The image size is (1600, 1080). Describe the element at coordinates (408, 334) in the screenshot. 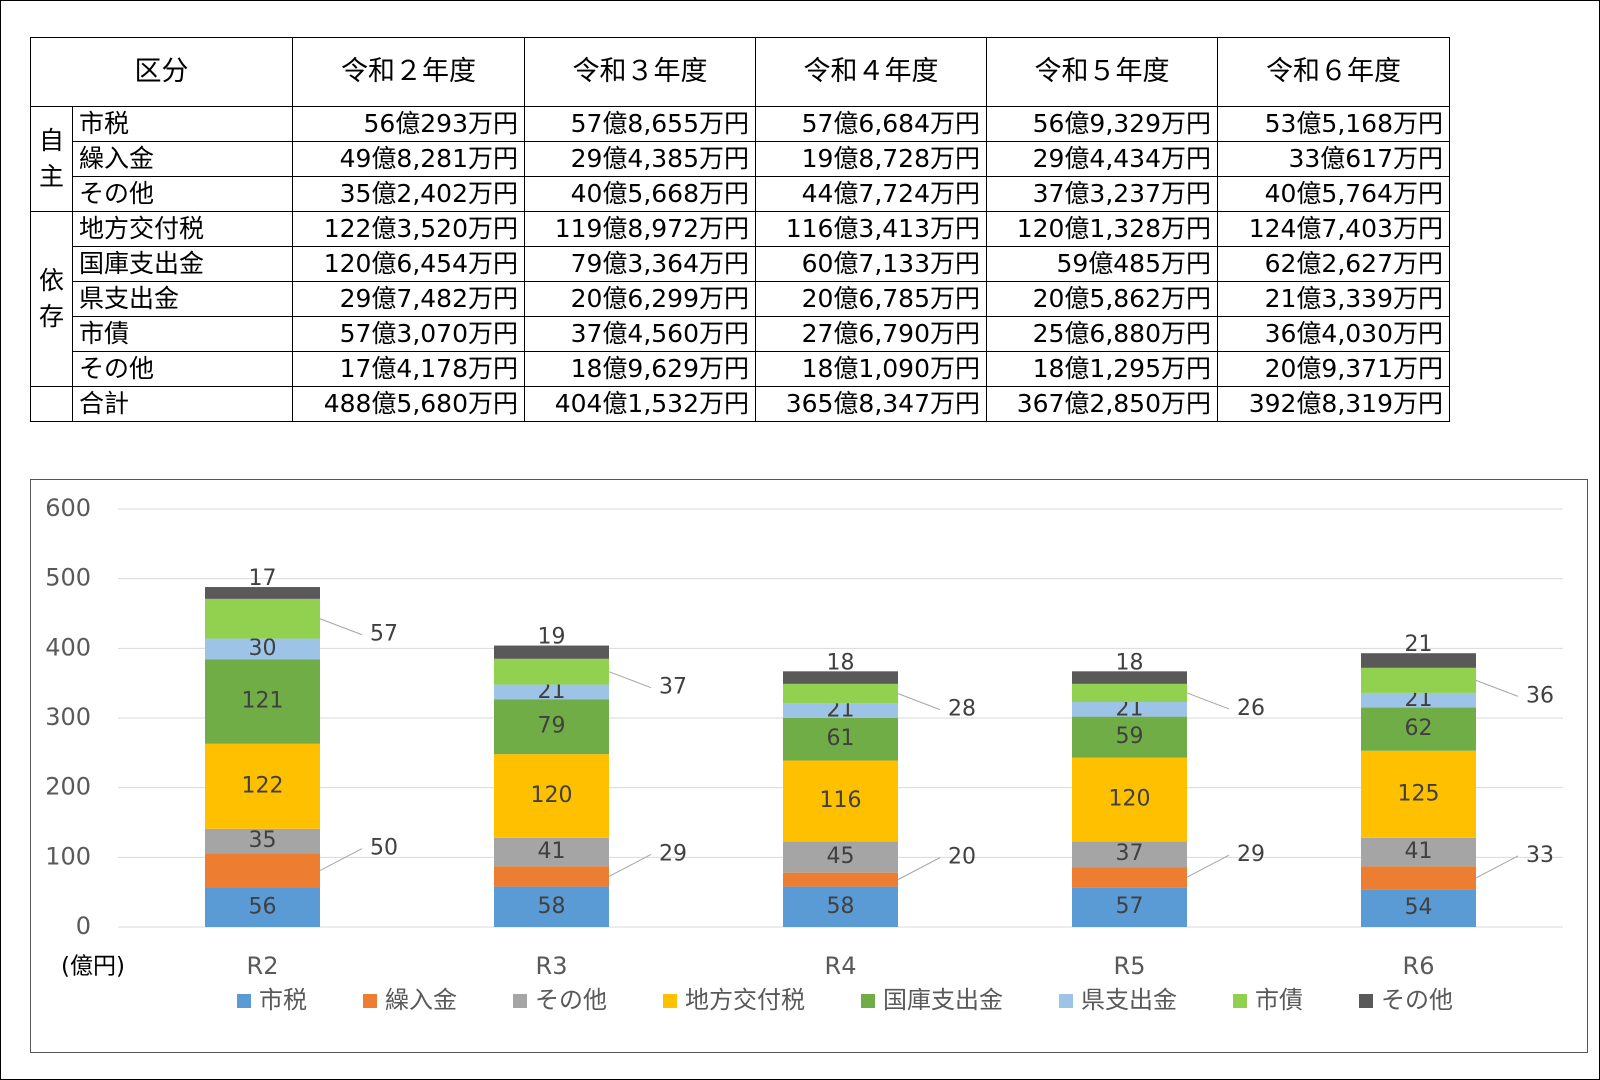

I see `value-cell: 57億3,070万円` at that location.